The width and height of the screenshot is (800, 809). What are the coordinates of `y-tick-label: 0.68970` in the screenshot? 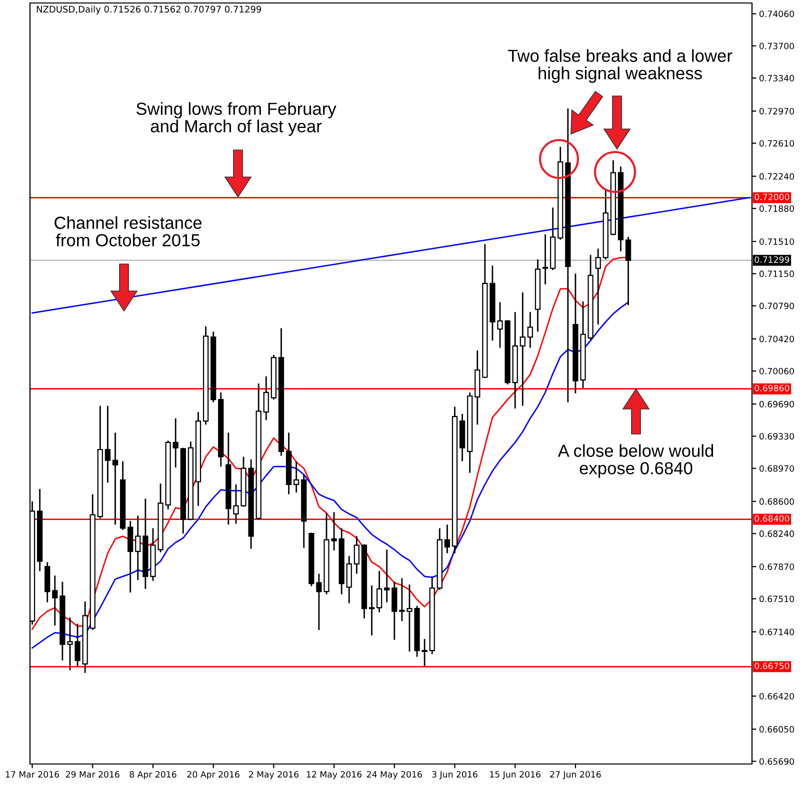 It's located at (777, 468).